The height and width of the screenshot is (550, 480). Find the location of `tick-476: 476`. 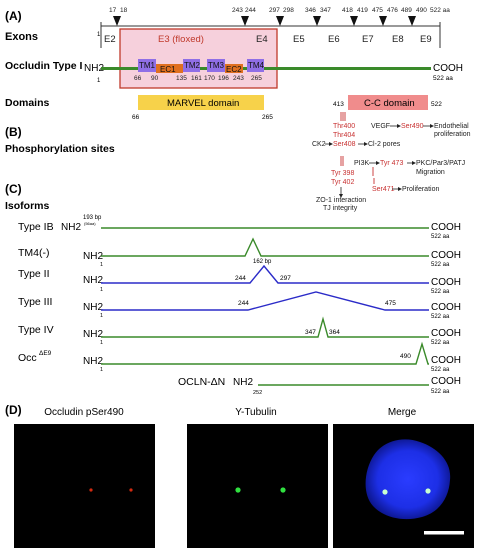

tick-476: 476 is located at coordinates (392, 10).